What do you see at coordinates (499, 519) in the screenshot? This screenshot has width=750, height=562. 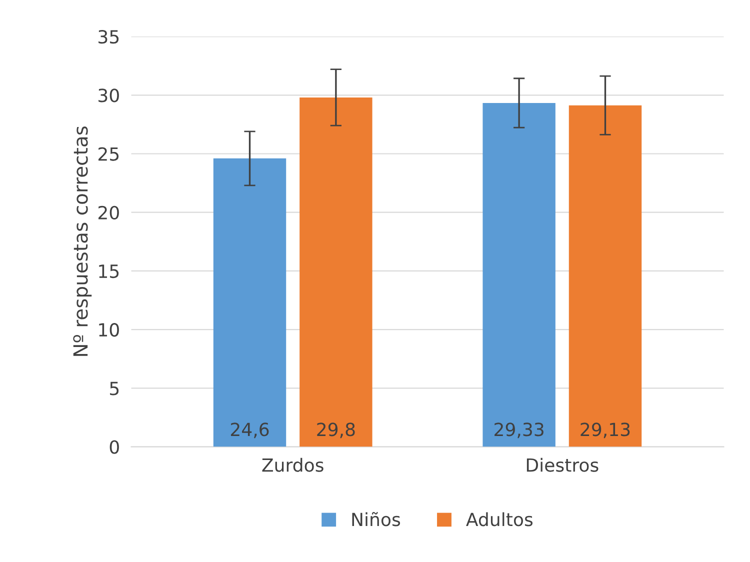 I see `legend-label: Adultos` at bounding box center [499, 519].